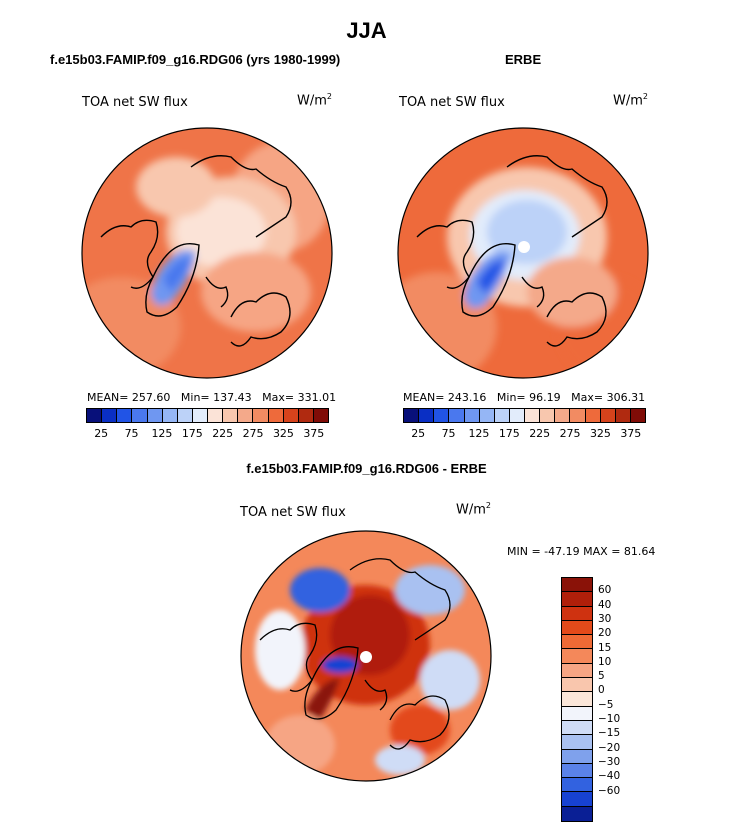  I want to click on colorbar-tick-label: −30, so click(609, 761).